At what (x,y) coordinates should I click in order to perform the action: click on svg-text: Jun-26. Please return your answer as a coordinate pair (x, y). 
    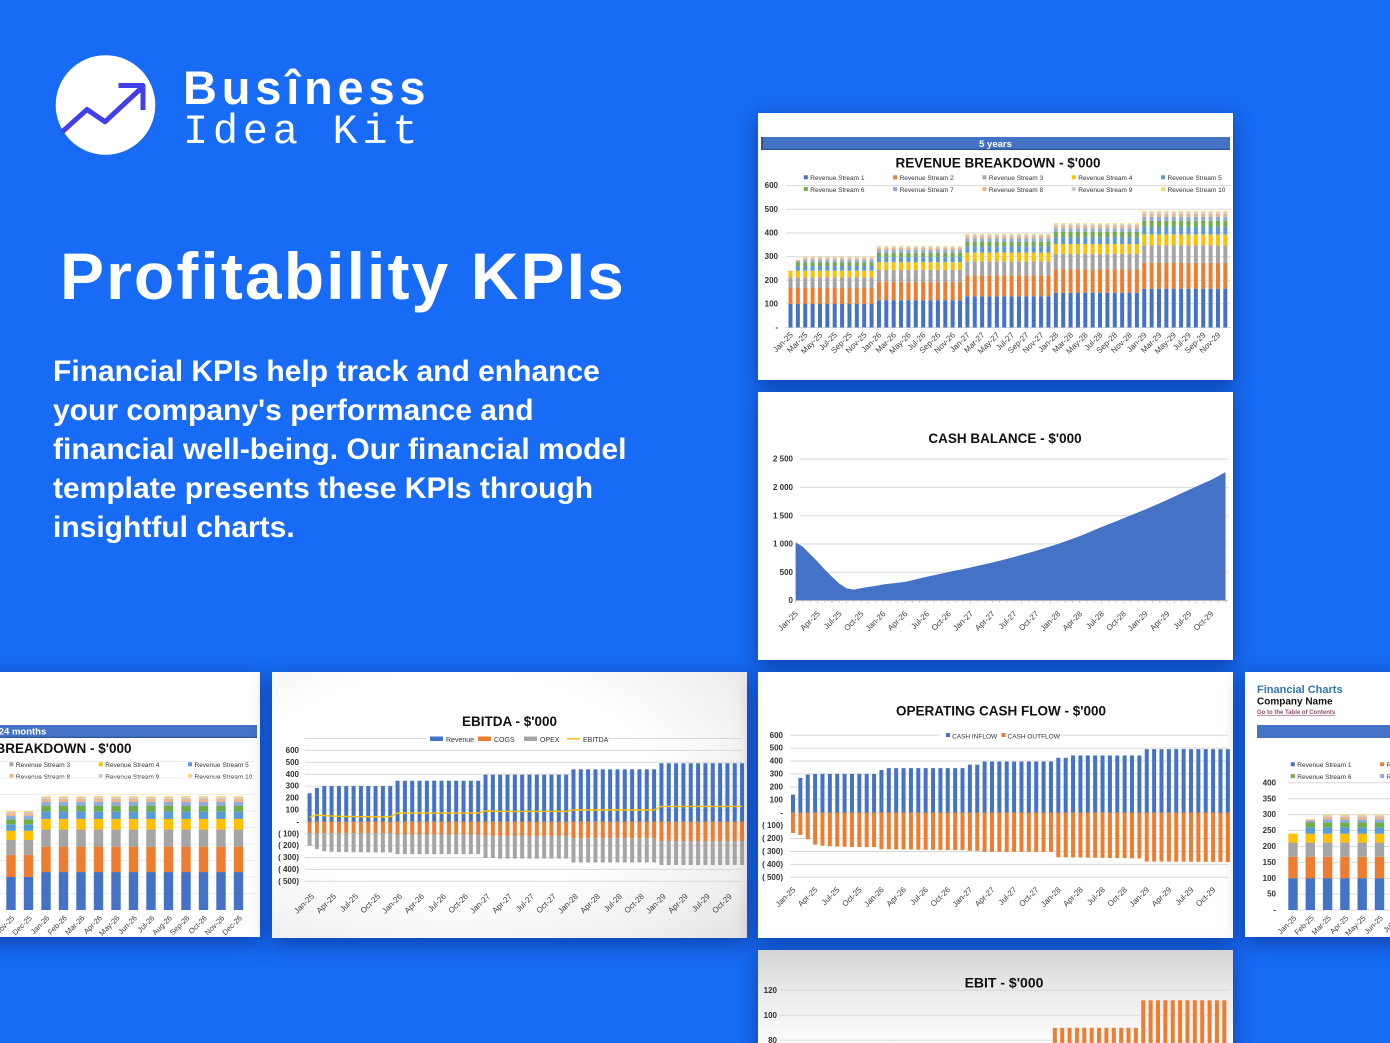
    Looking at the image, I should click on (127, 925).